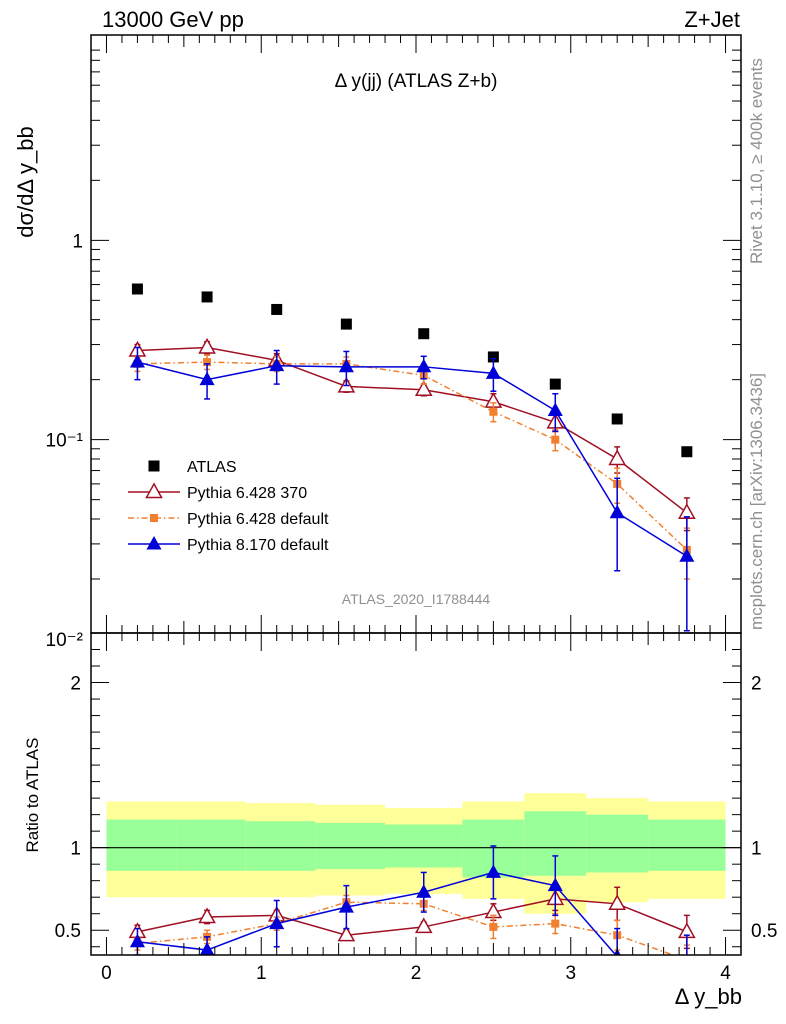  I want to click on legend-label: ATLAS, so click(212, 467).